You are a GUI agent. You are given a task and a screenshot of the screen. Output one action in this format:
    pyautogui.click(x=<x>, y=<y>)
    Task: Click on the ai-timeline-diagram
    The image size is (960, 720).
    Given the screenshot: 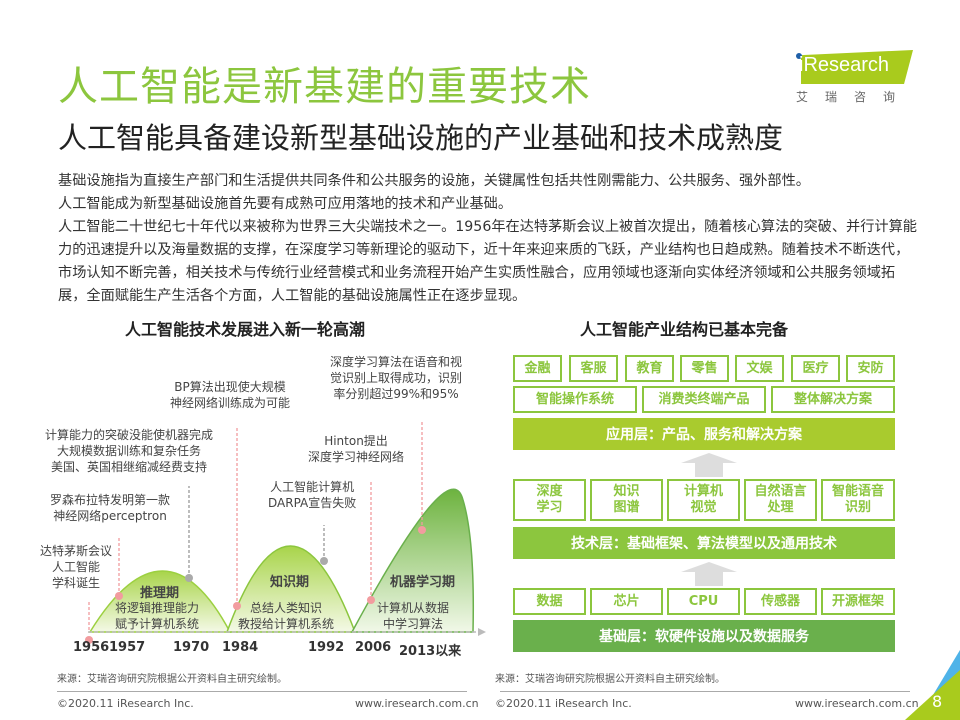 What is the action you would take?
    pyautogui.click(x=285, y=532)
    